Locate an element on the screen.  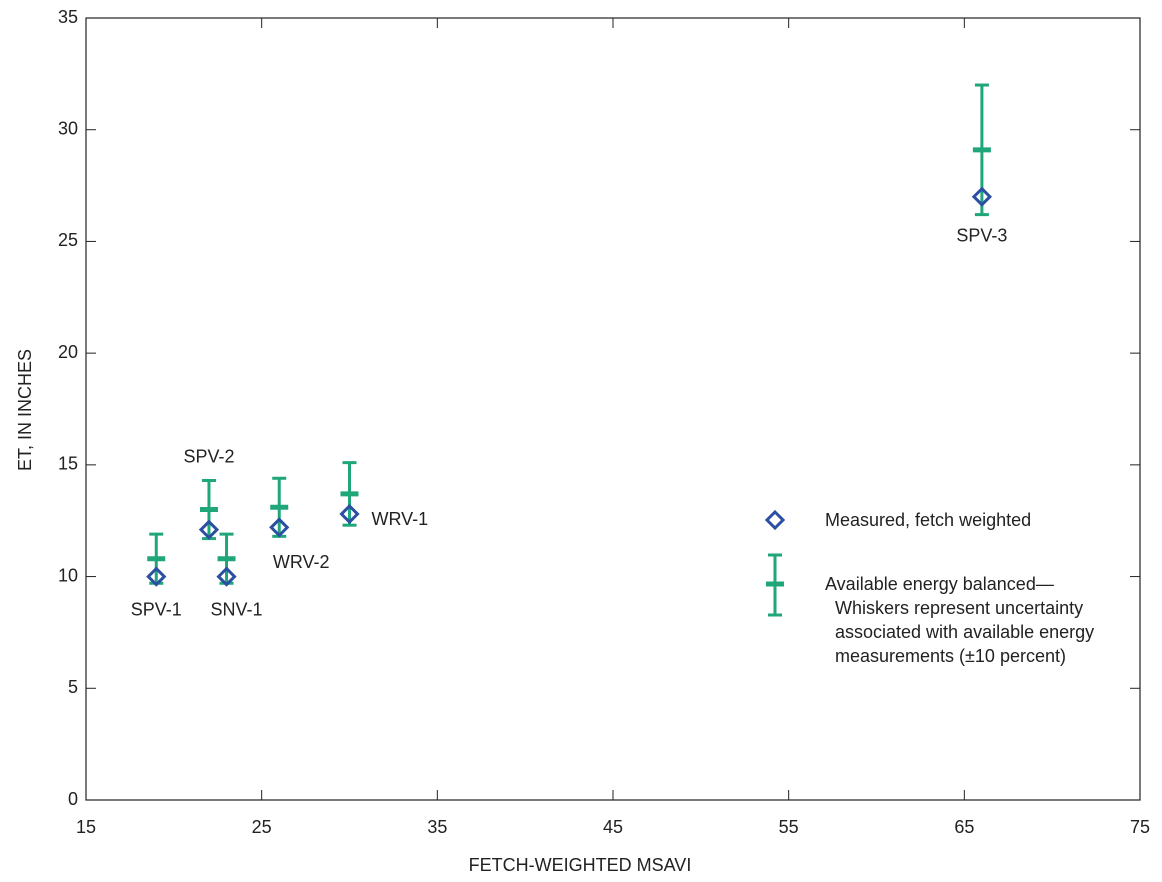
legend-label: Measured, fetch weighted is located at coordinates (928, 520).